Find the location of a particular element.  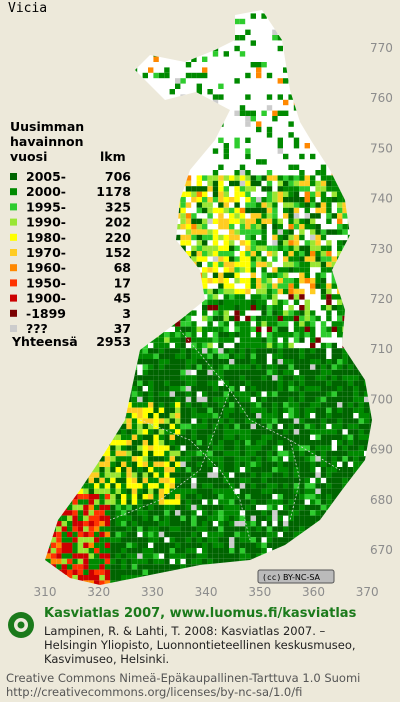

legend-label: 1900- is located at coordinates (46, 298).